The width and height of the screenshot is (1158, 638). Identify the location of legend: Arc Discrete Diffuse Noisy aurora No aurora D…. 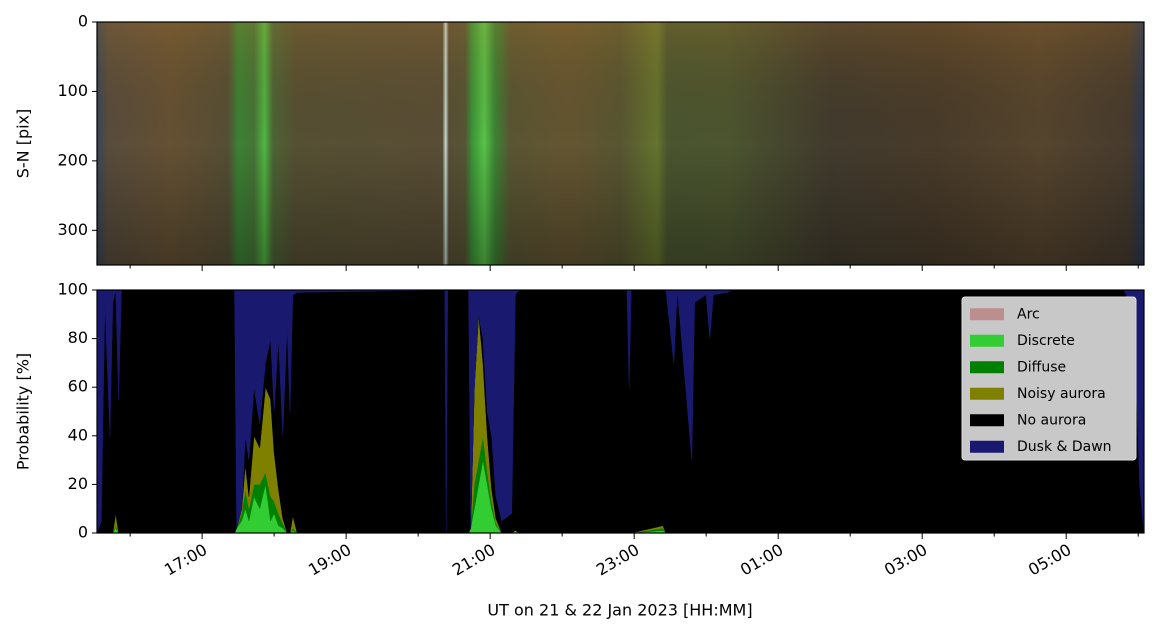
(1049, 378).